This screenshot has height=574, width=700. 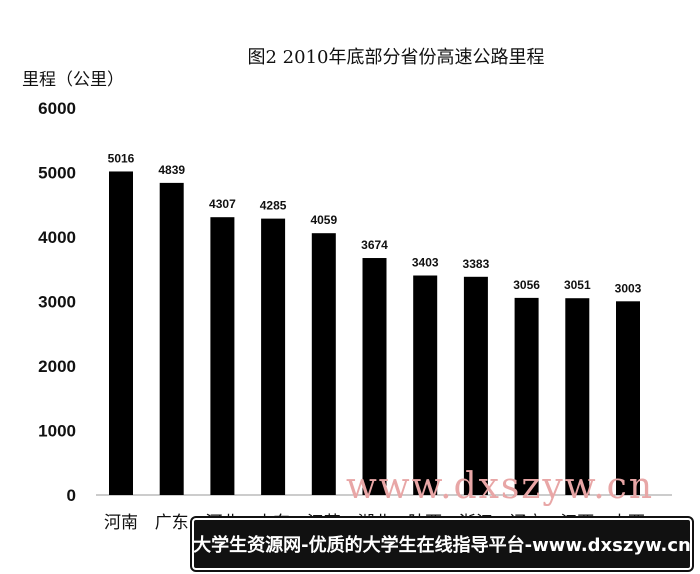 What do you see at coordinates (57, 173) in the screenshot?
I see `y-tick-label: 5000` at bounding box center [57, 173].